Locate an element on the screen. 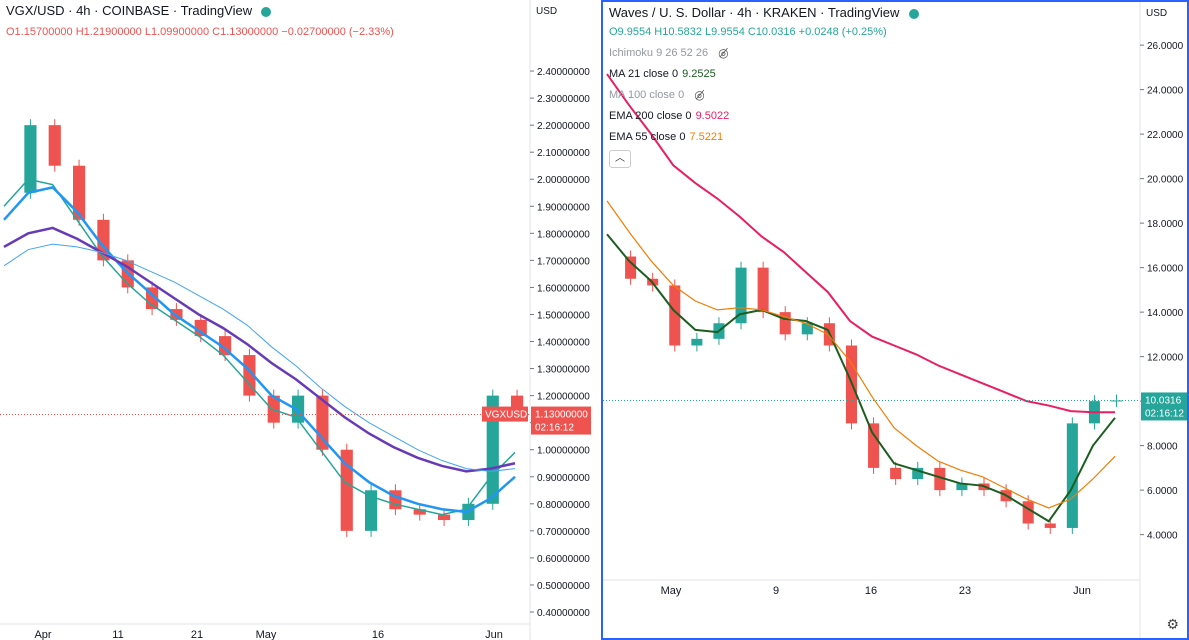 The width and height of the screenshot is (1189, 640). waves-low: L9.9554 is located at coordinates (725, 32).